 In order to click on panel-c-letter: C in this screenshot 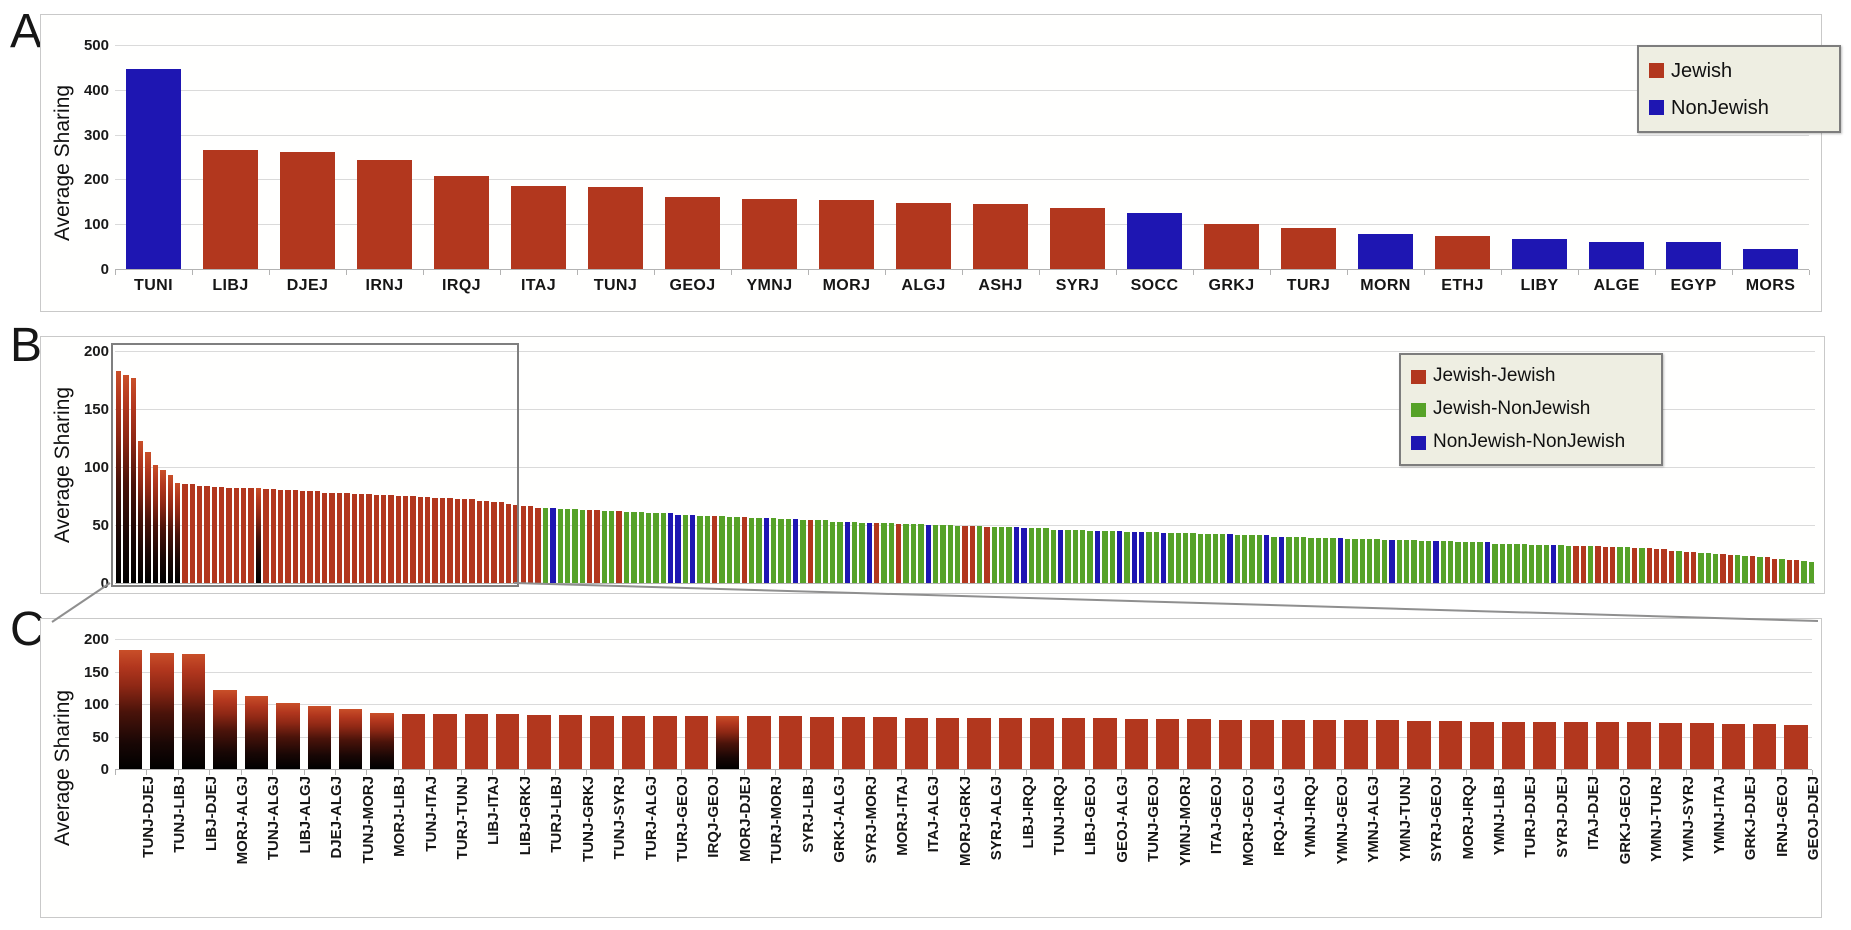, I will do `click(27, 629)`.